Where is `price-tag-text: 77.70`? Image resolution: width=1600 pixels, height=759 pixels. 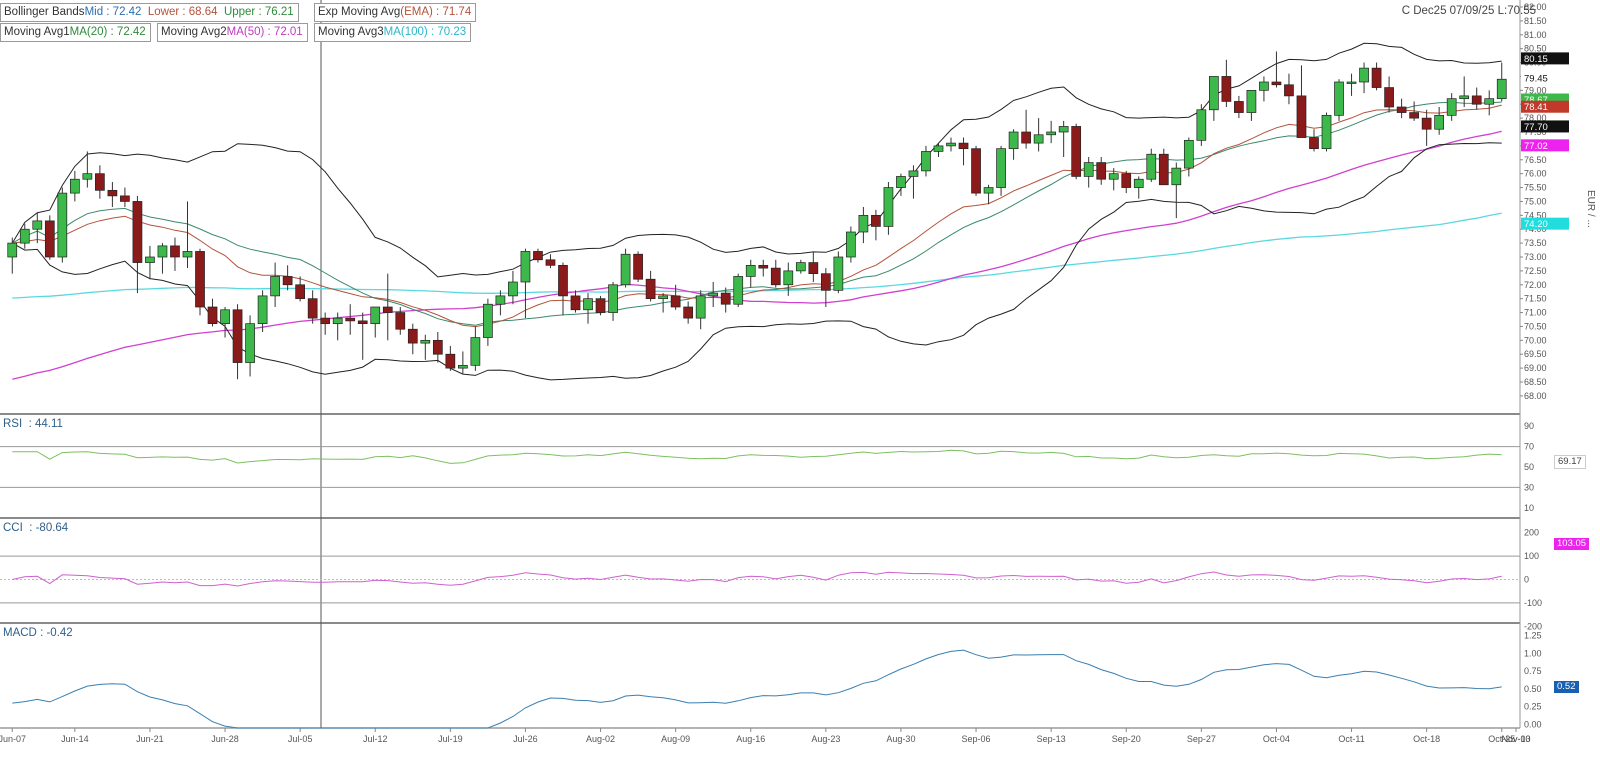
price-tag-text: 77.70 is located at coordinates (1536, 127).